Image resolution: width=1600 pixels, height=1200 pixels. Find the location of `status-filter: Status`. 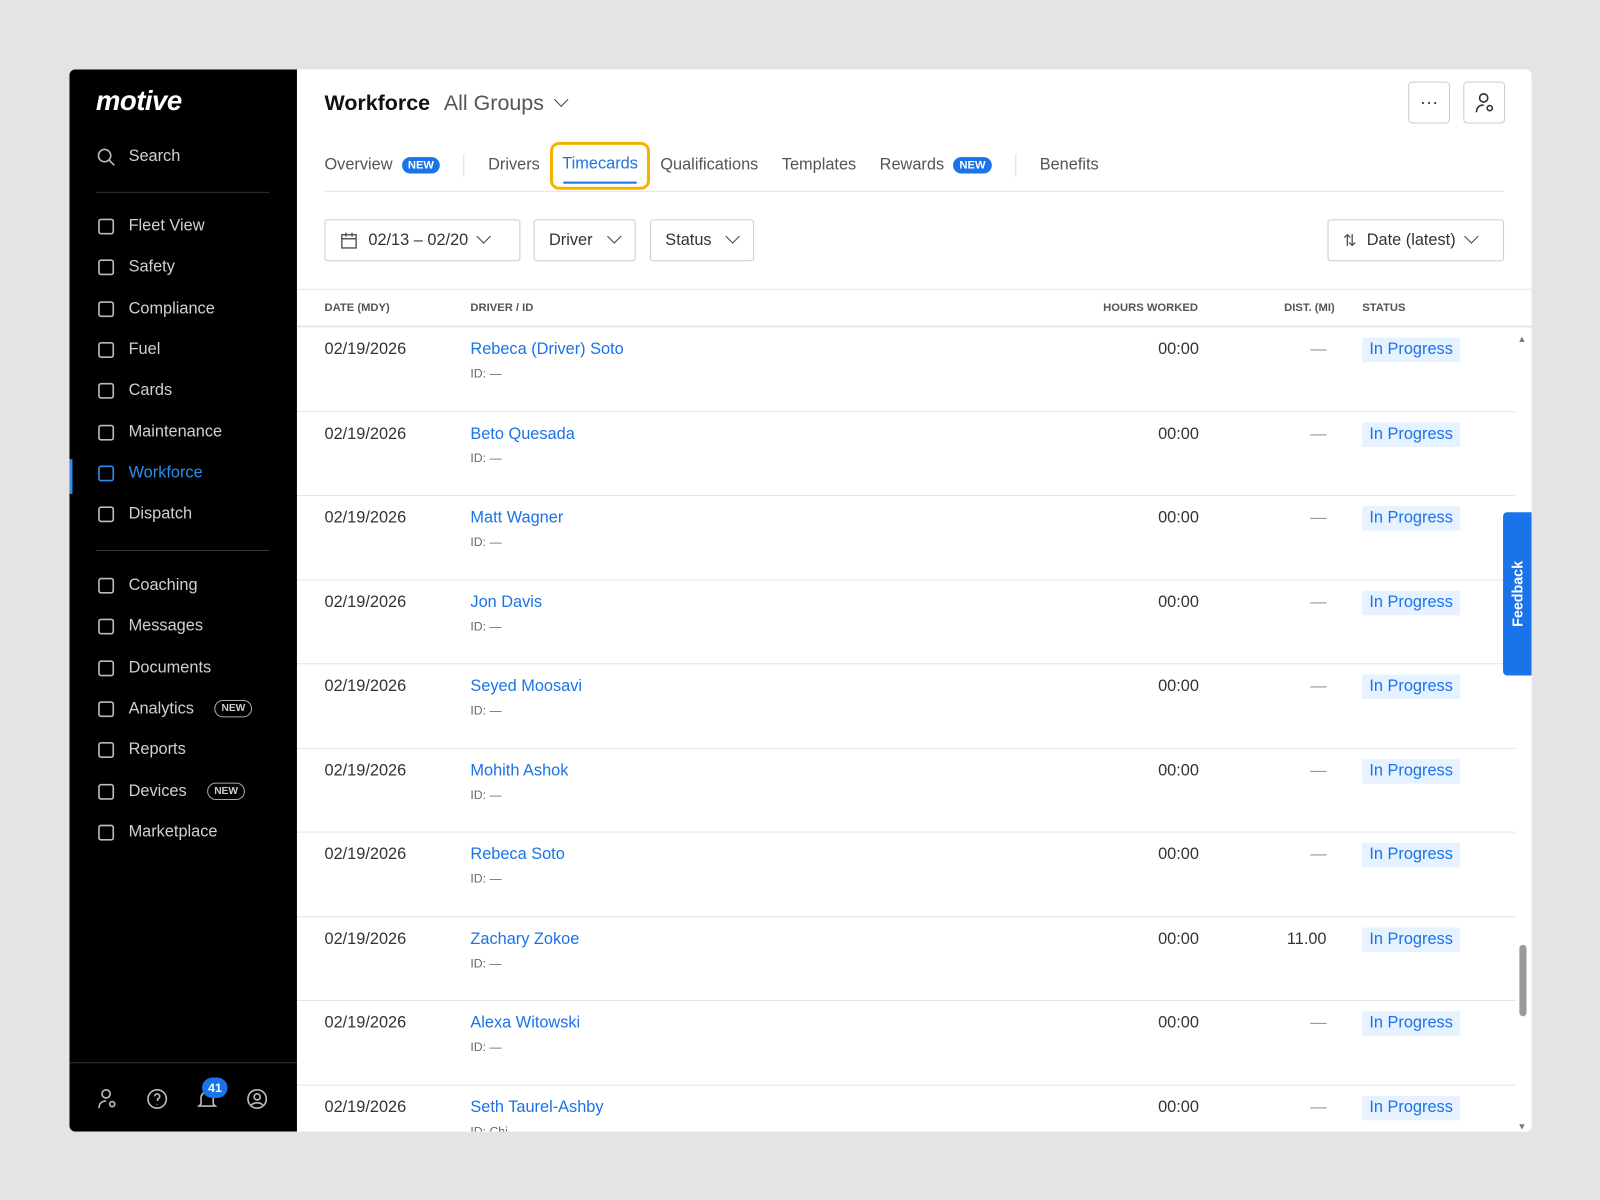

status-filter: Status is located at coordinates (702, 240).